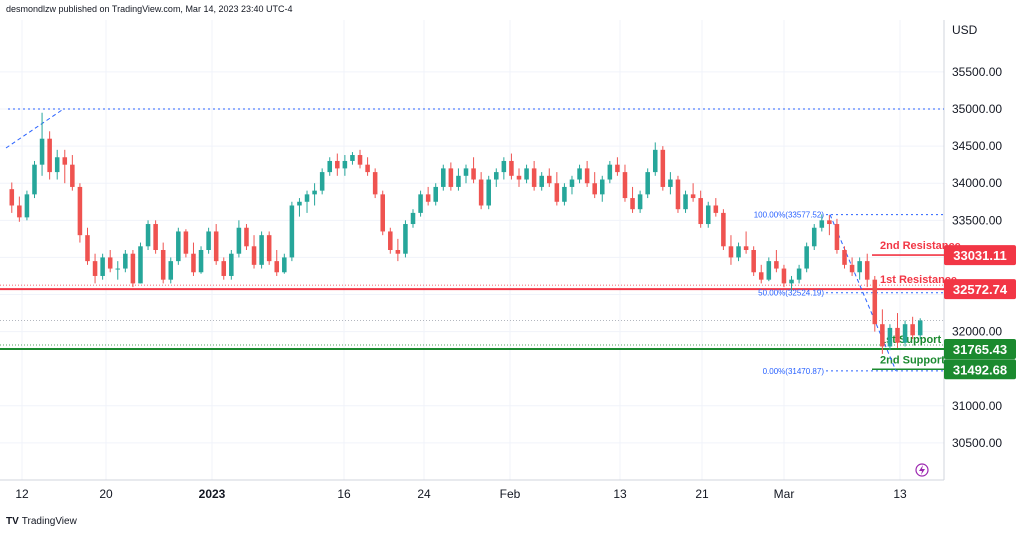 This screenshot has height=534, width=1024. What do you see at coordinates (12, 521) in the screenshot?
I see `tradingview-logo-mark: TV` at bounding box center [12, 521].